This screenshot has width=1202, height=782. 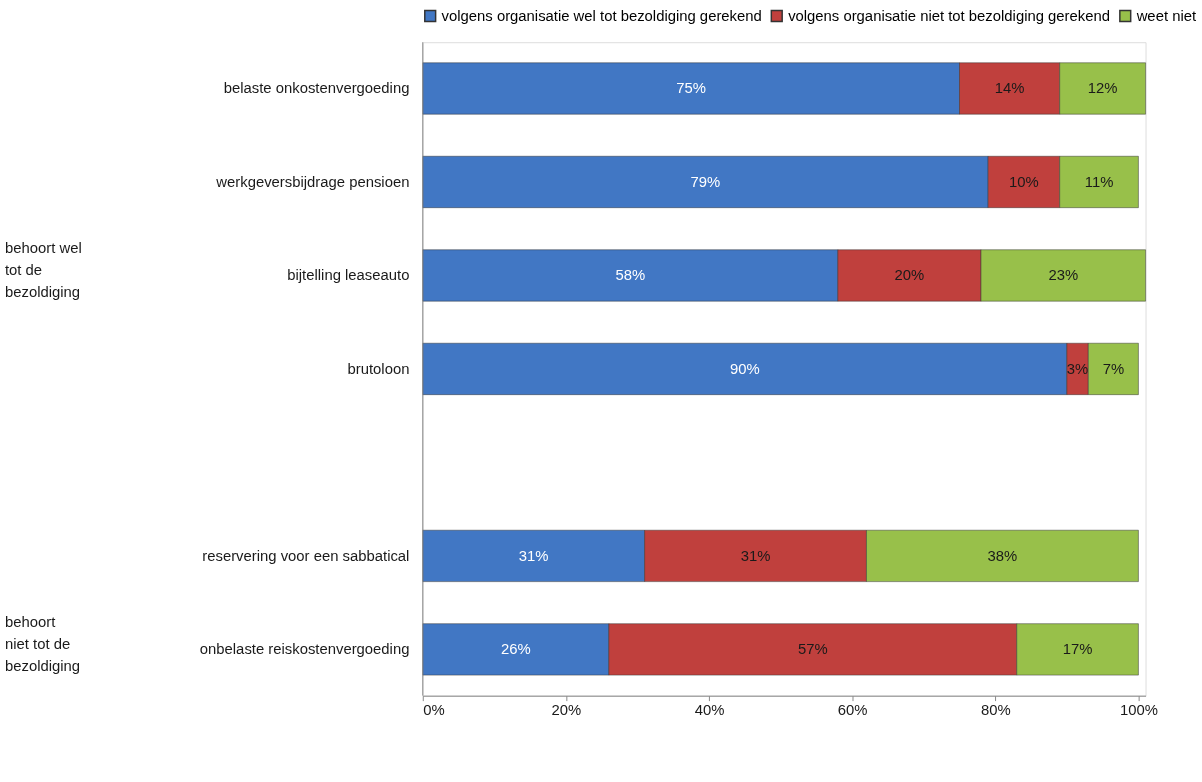 What do you see at coordinates (1077, 649) in the screenshot?
I see `data-label: 17%` at bounding box center [1077, 649].